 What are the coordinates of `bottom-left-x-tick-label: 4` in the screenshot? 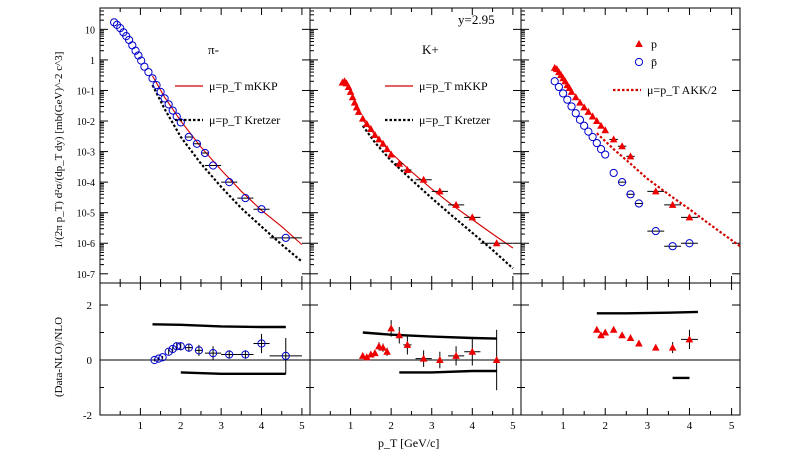 It's located at (262, 426).